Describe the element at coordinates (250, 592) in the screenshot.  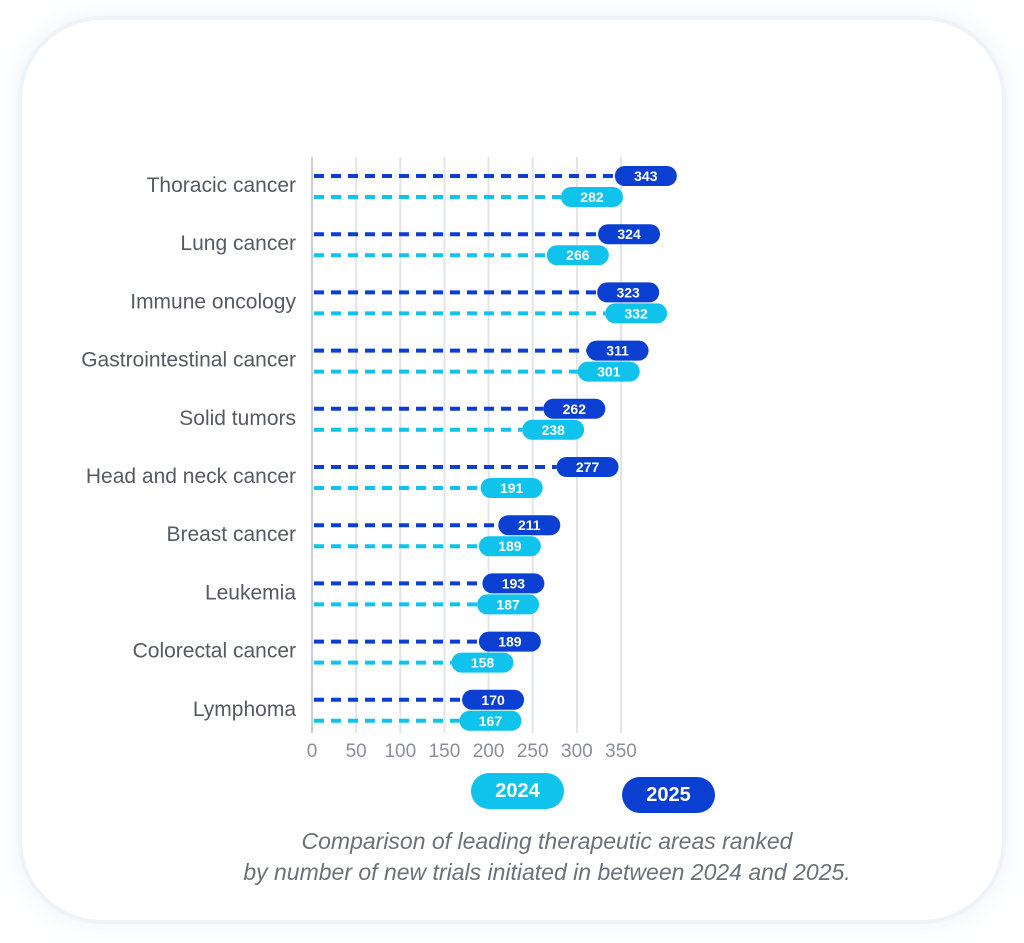
I see `category-label-7: Leukemia` at that location.